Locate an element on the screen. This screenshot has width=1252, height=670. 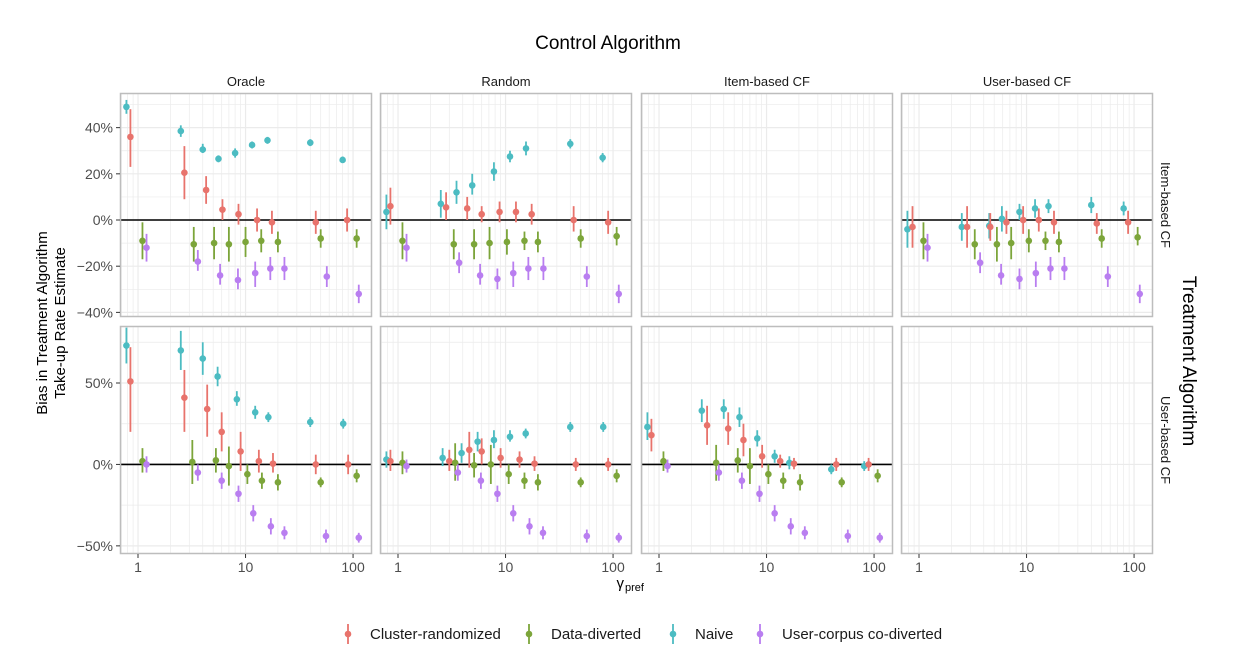
panel-r0-c3 is located at coordinates (1027, 205).